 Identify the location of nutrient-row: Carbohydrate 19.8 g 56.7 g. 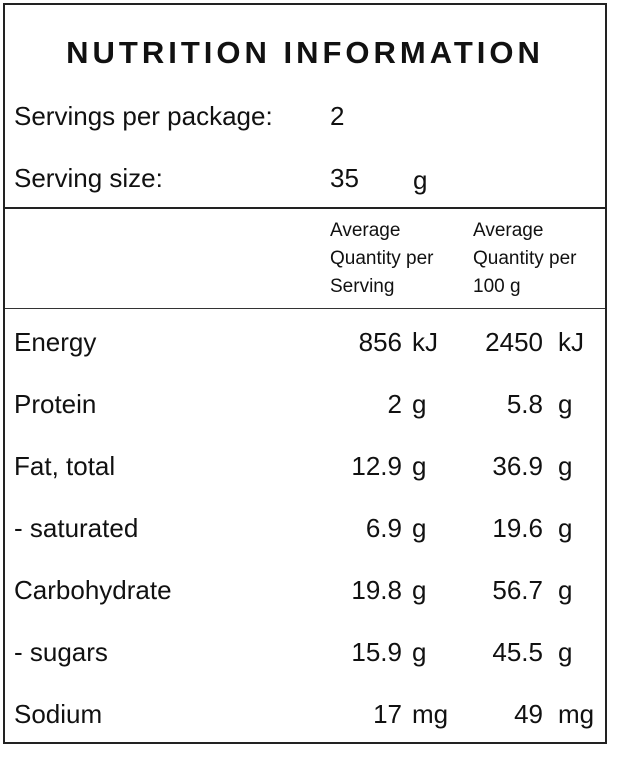
(305, 595).